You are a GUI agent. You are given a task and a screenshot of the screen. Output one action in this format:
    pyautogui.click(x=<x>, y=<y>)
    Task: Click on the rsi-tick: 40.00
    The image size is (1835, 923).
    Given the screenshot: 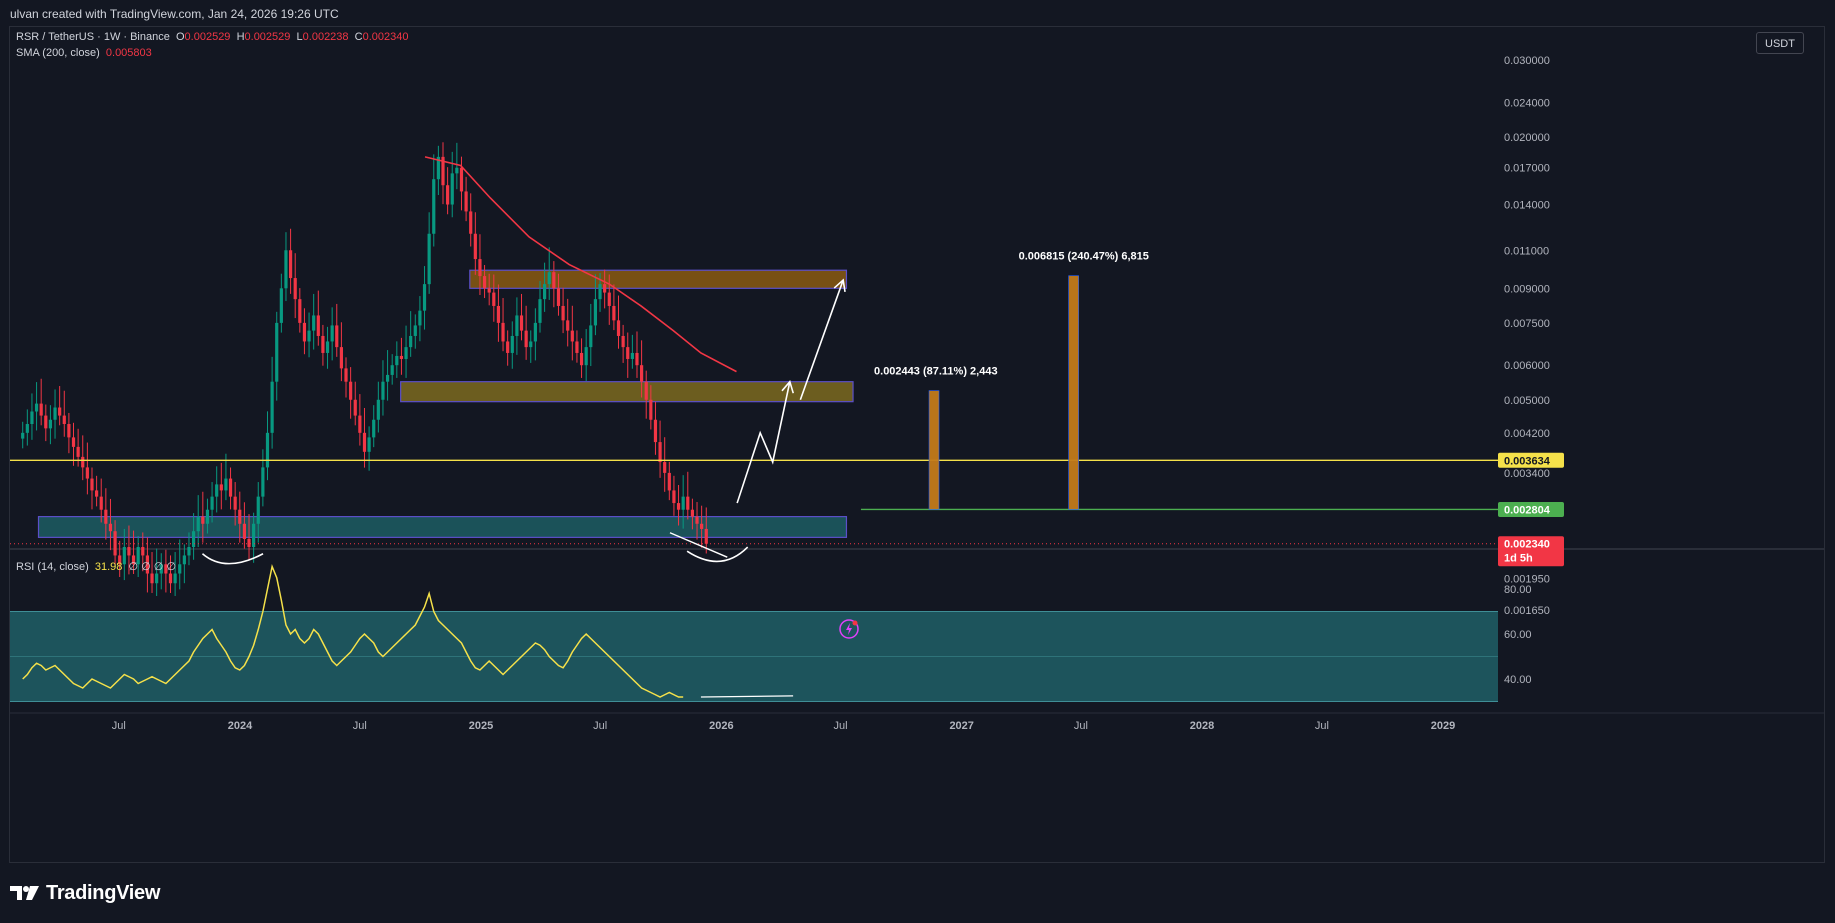 What is the action you would take?
    pyautogui.click(x=1518, y=680)
    